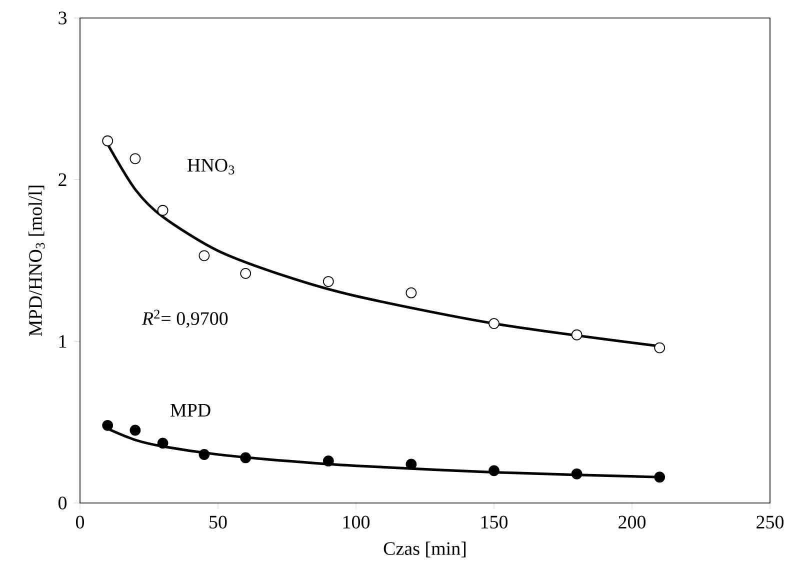  What do you see at coordinates (62, 18) in the screenshot?
I see `y-tick-label: 3` at bounding box center [62, 18].